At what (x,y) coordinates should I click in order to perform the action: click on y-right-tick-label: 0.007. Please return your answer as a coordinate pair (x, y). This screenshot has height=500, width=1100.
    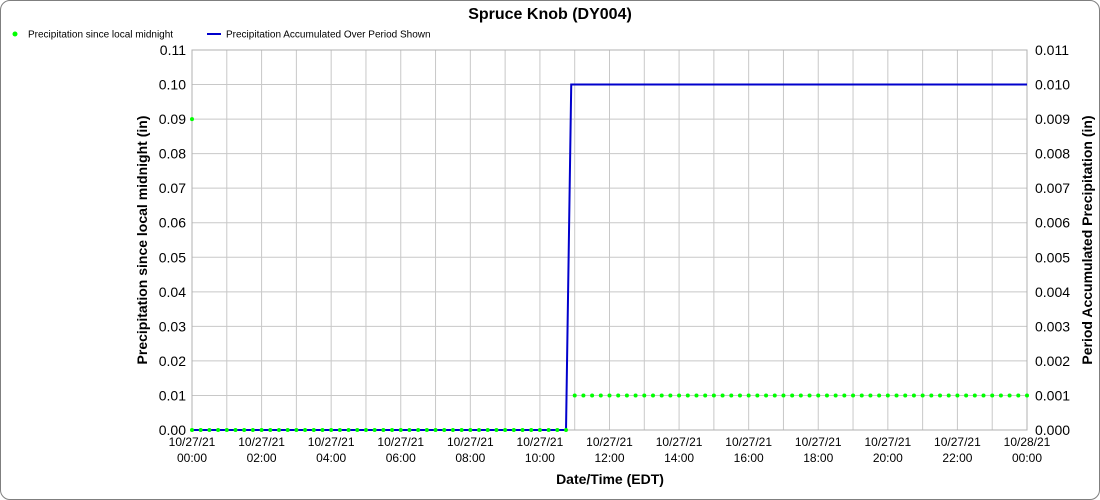
    Looking at the image, I should click on (1052, 188).